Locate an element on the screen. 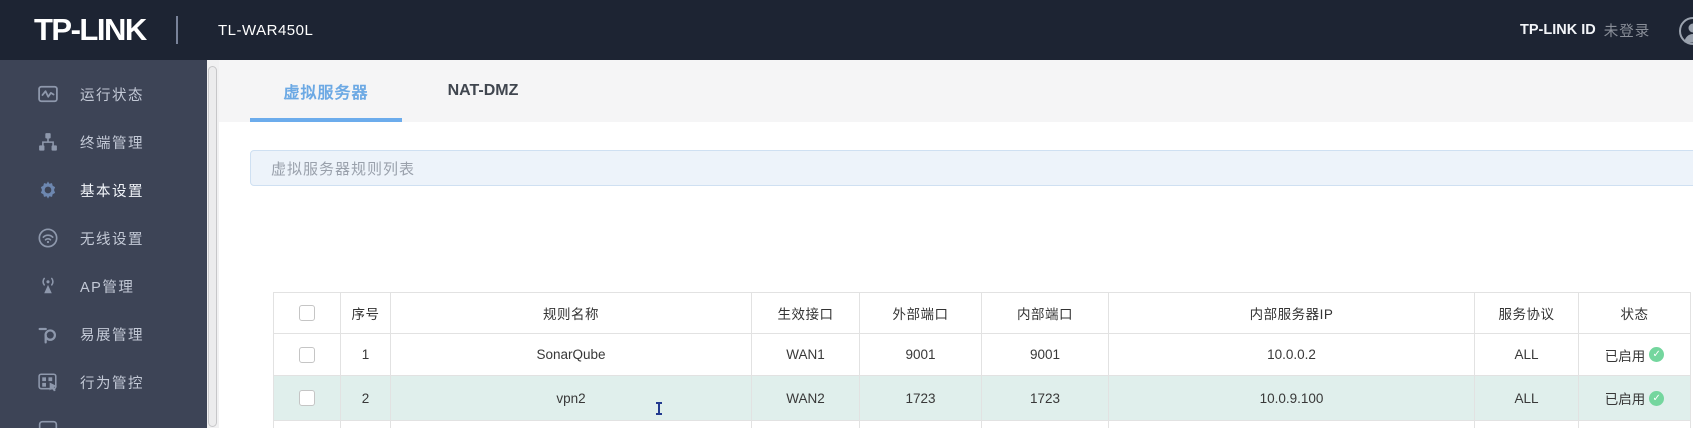 The height and width of the screenshot is (428, 1693). select-all-checkbox is located at coordinates (307, 313).